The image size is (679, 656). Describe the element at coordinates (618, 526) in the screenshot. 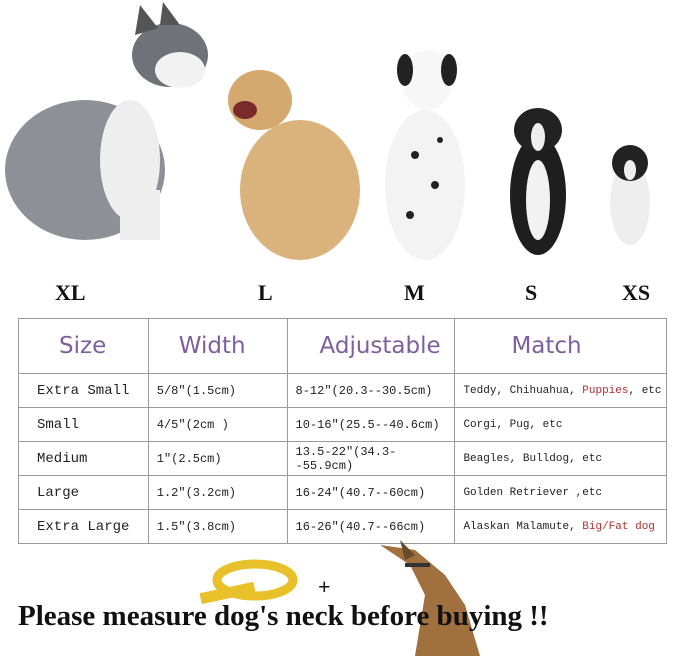

I see `match-highlight: Big/Fat dog` at that location.